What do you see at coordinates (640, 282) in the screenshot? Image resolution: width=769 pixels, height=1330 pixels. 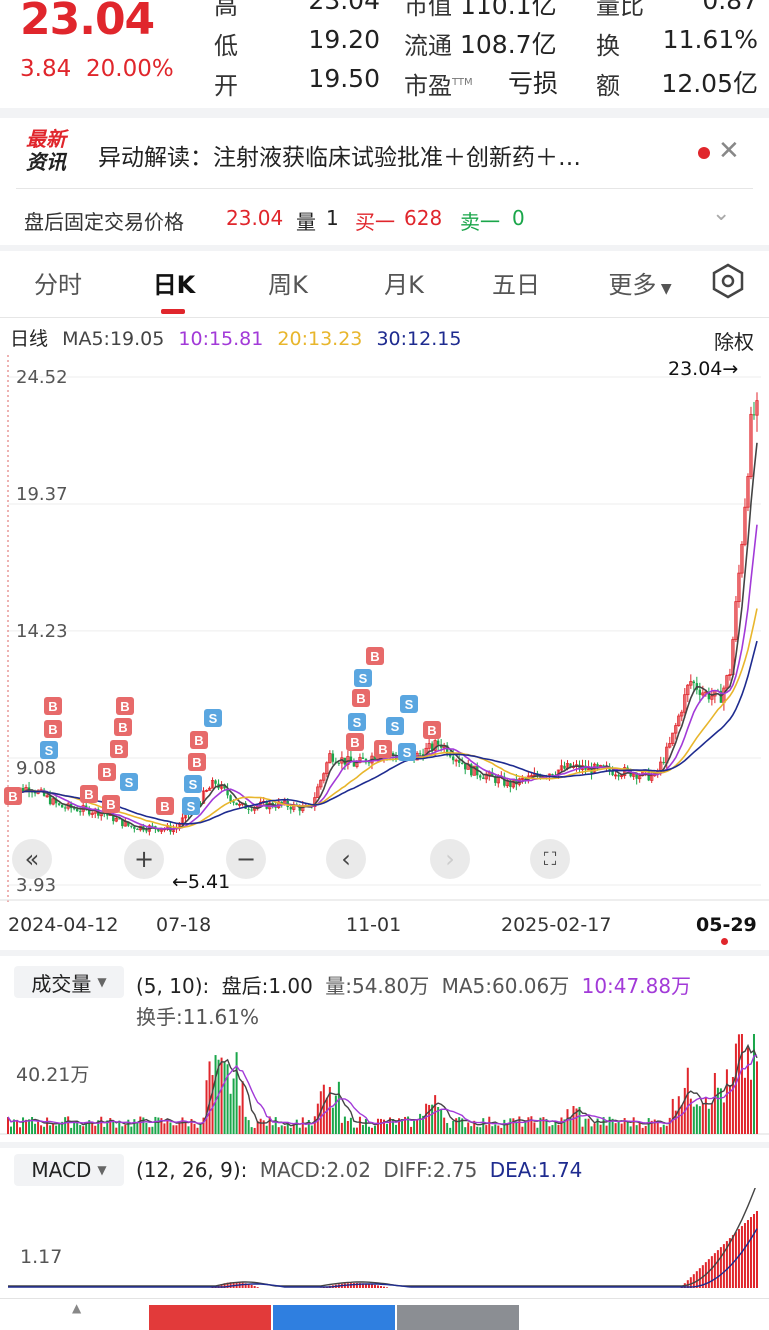 I see `tab-more: 更多 ▼` at bounding box center [640, 282].